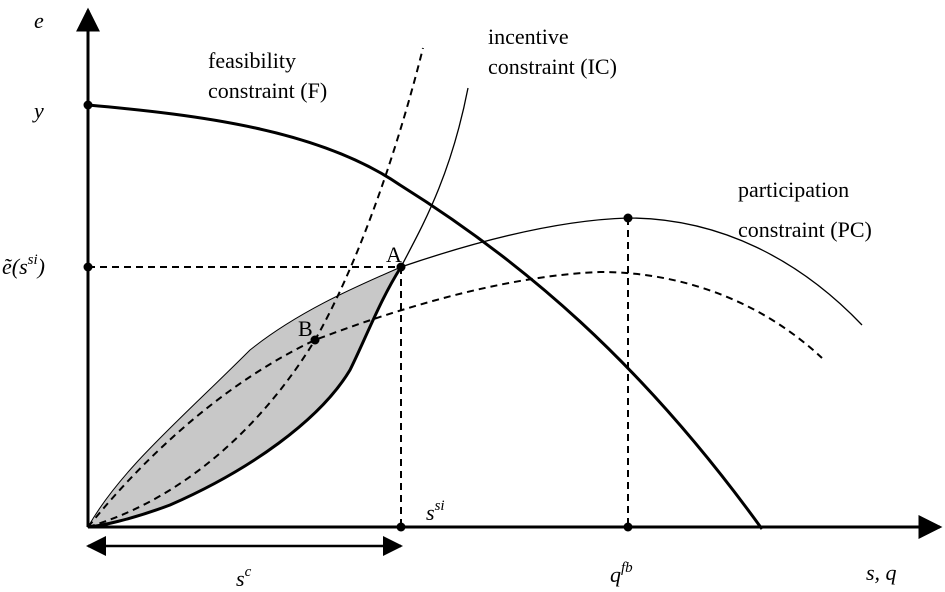 The image size is (945, 592). I want to click on point-b-label: B, so click(305, 328).